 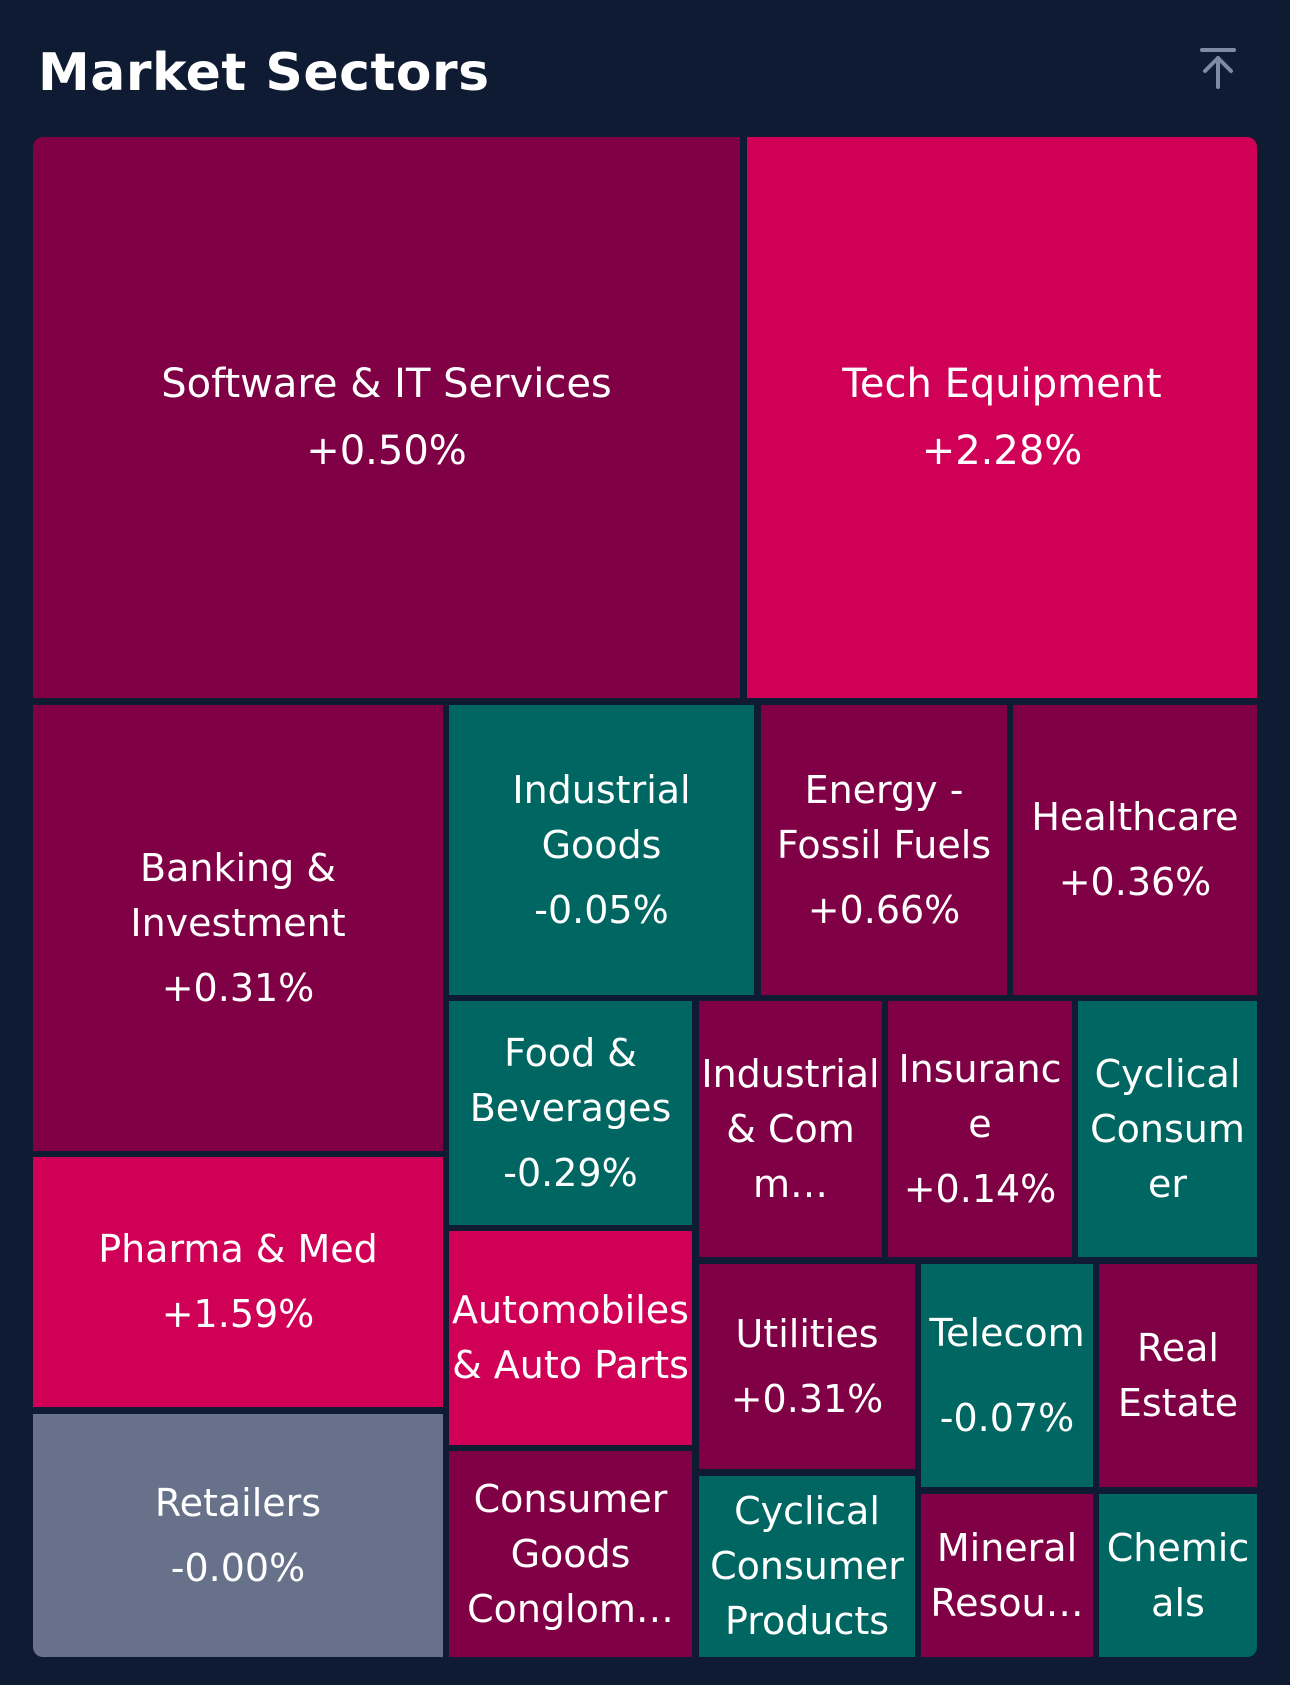 I want to click on sector-tile-banking-investment: Banking & Investment +0.31%, so click(x=238, y=928).